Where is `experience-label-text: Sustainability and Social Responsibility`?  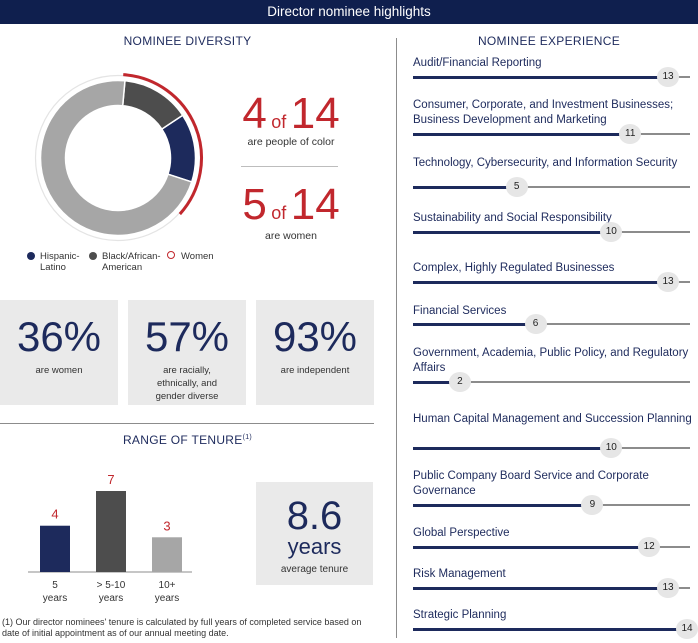
experience-label-text: Sustainability and Social Responsibility is located at coordinates (512, 218).